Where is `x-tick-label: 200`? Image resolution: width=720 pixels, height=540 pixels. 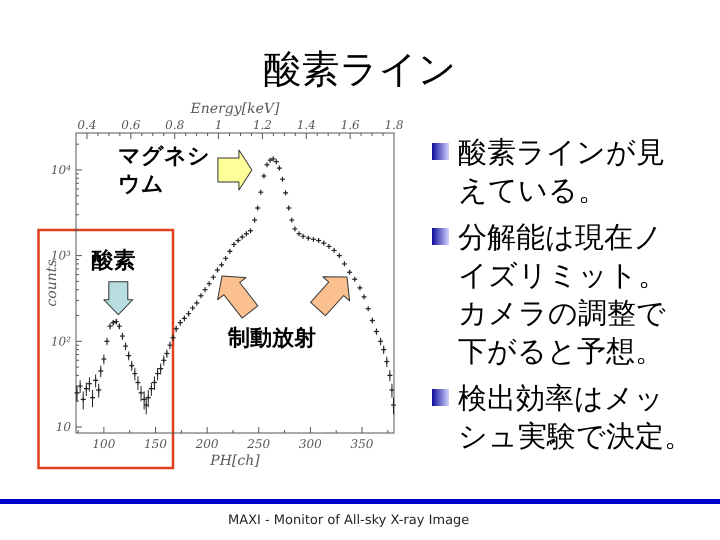
x-tick-label: 200 is located at coordinates (206, 444).